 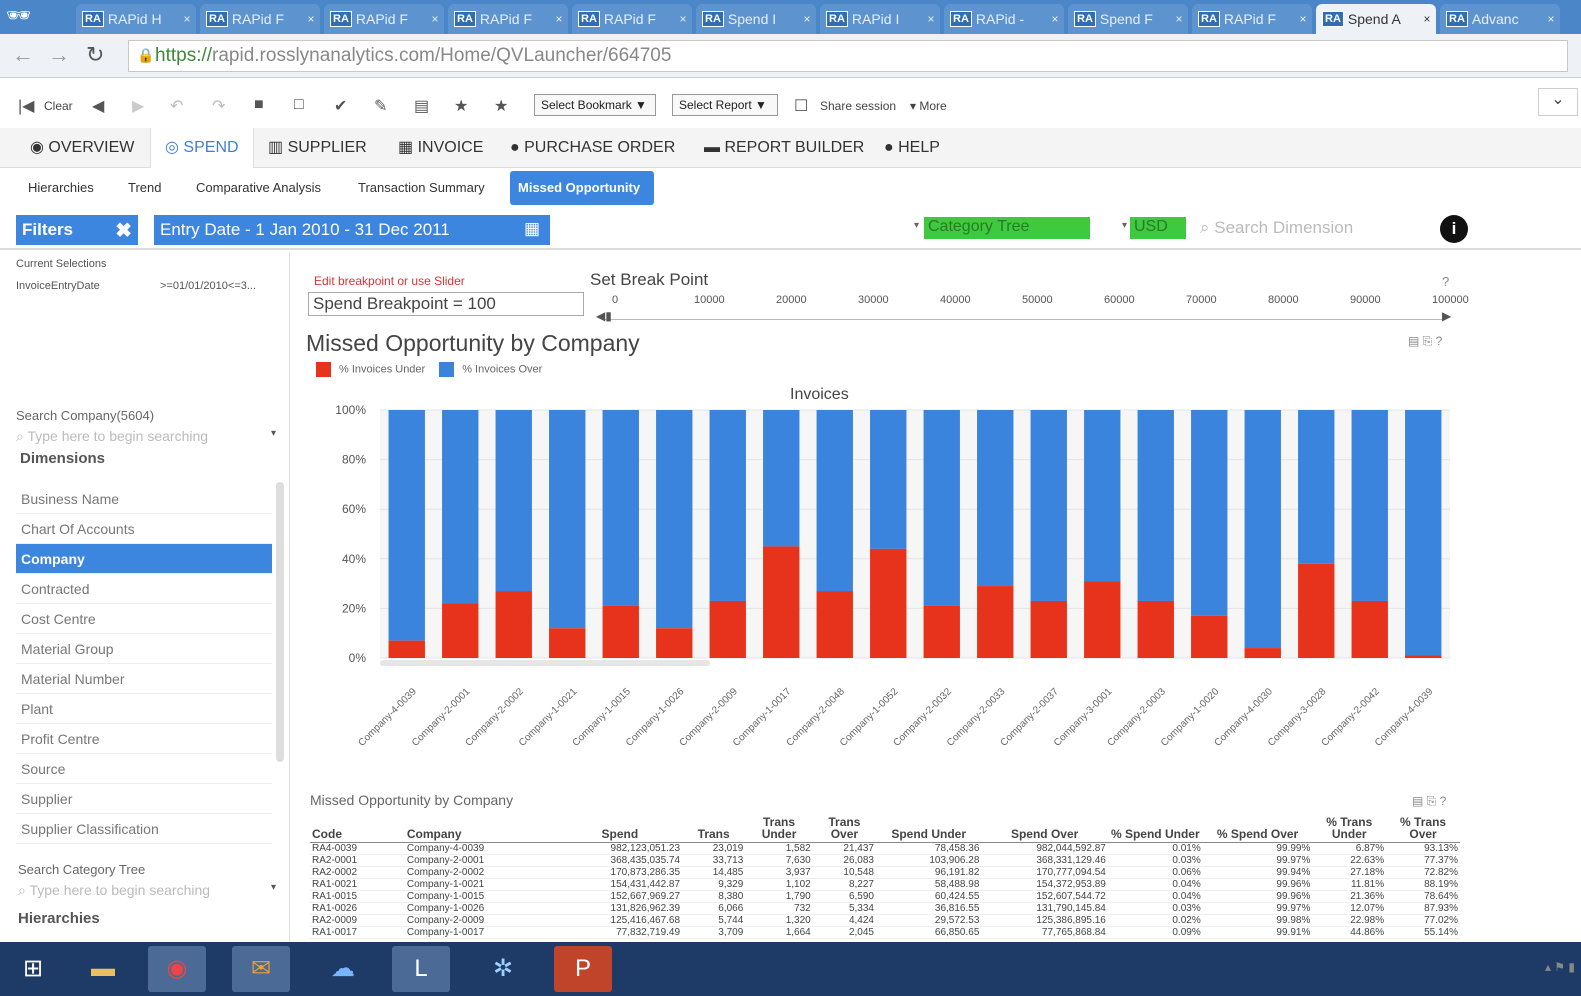 What do you see at coordinates (144, 529) in the screenshot?
I see `list-item: Chart Of Accounts` at bounding box center [144, 529].